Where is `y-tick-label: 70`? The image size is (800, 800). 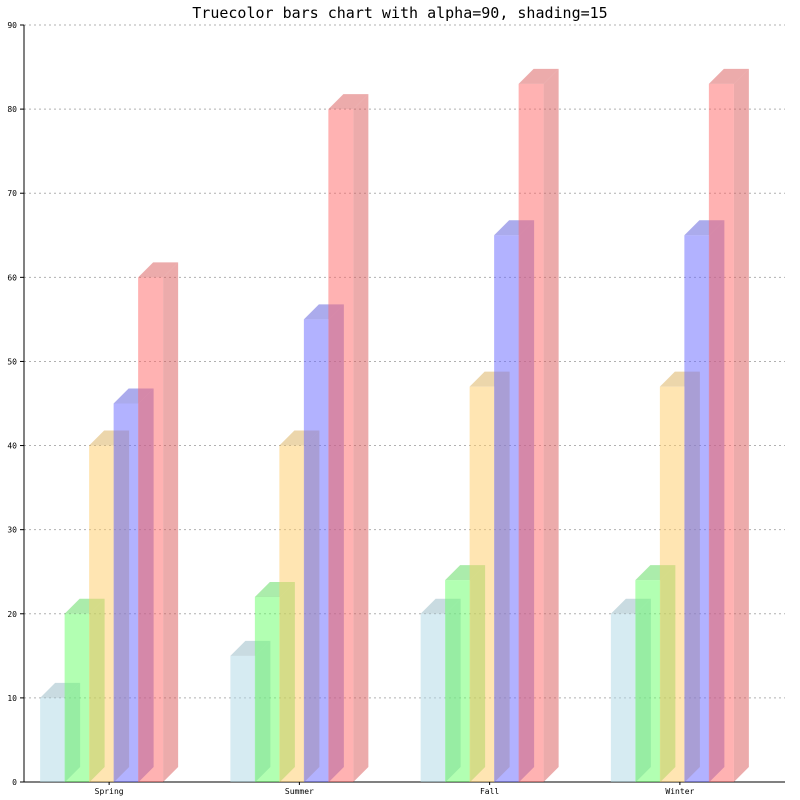 y-tick-label: 70 is located at coordinates (12, 193).